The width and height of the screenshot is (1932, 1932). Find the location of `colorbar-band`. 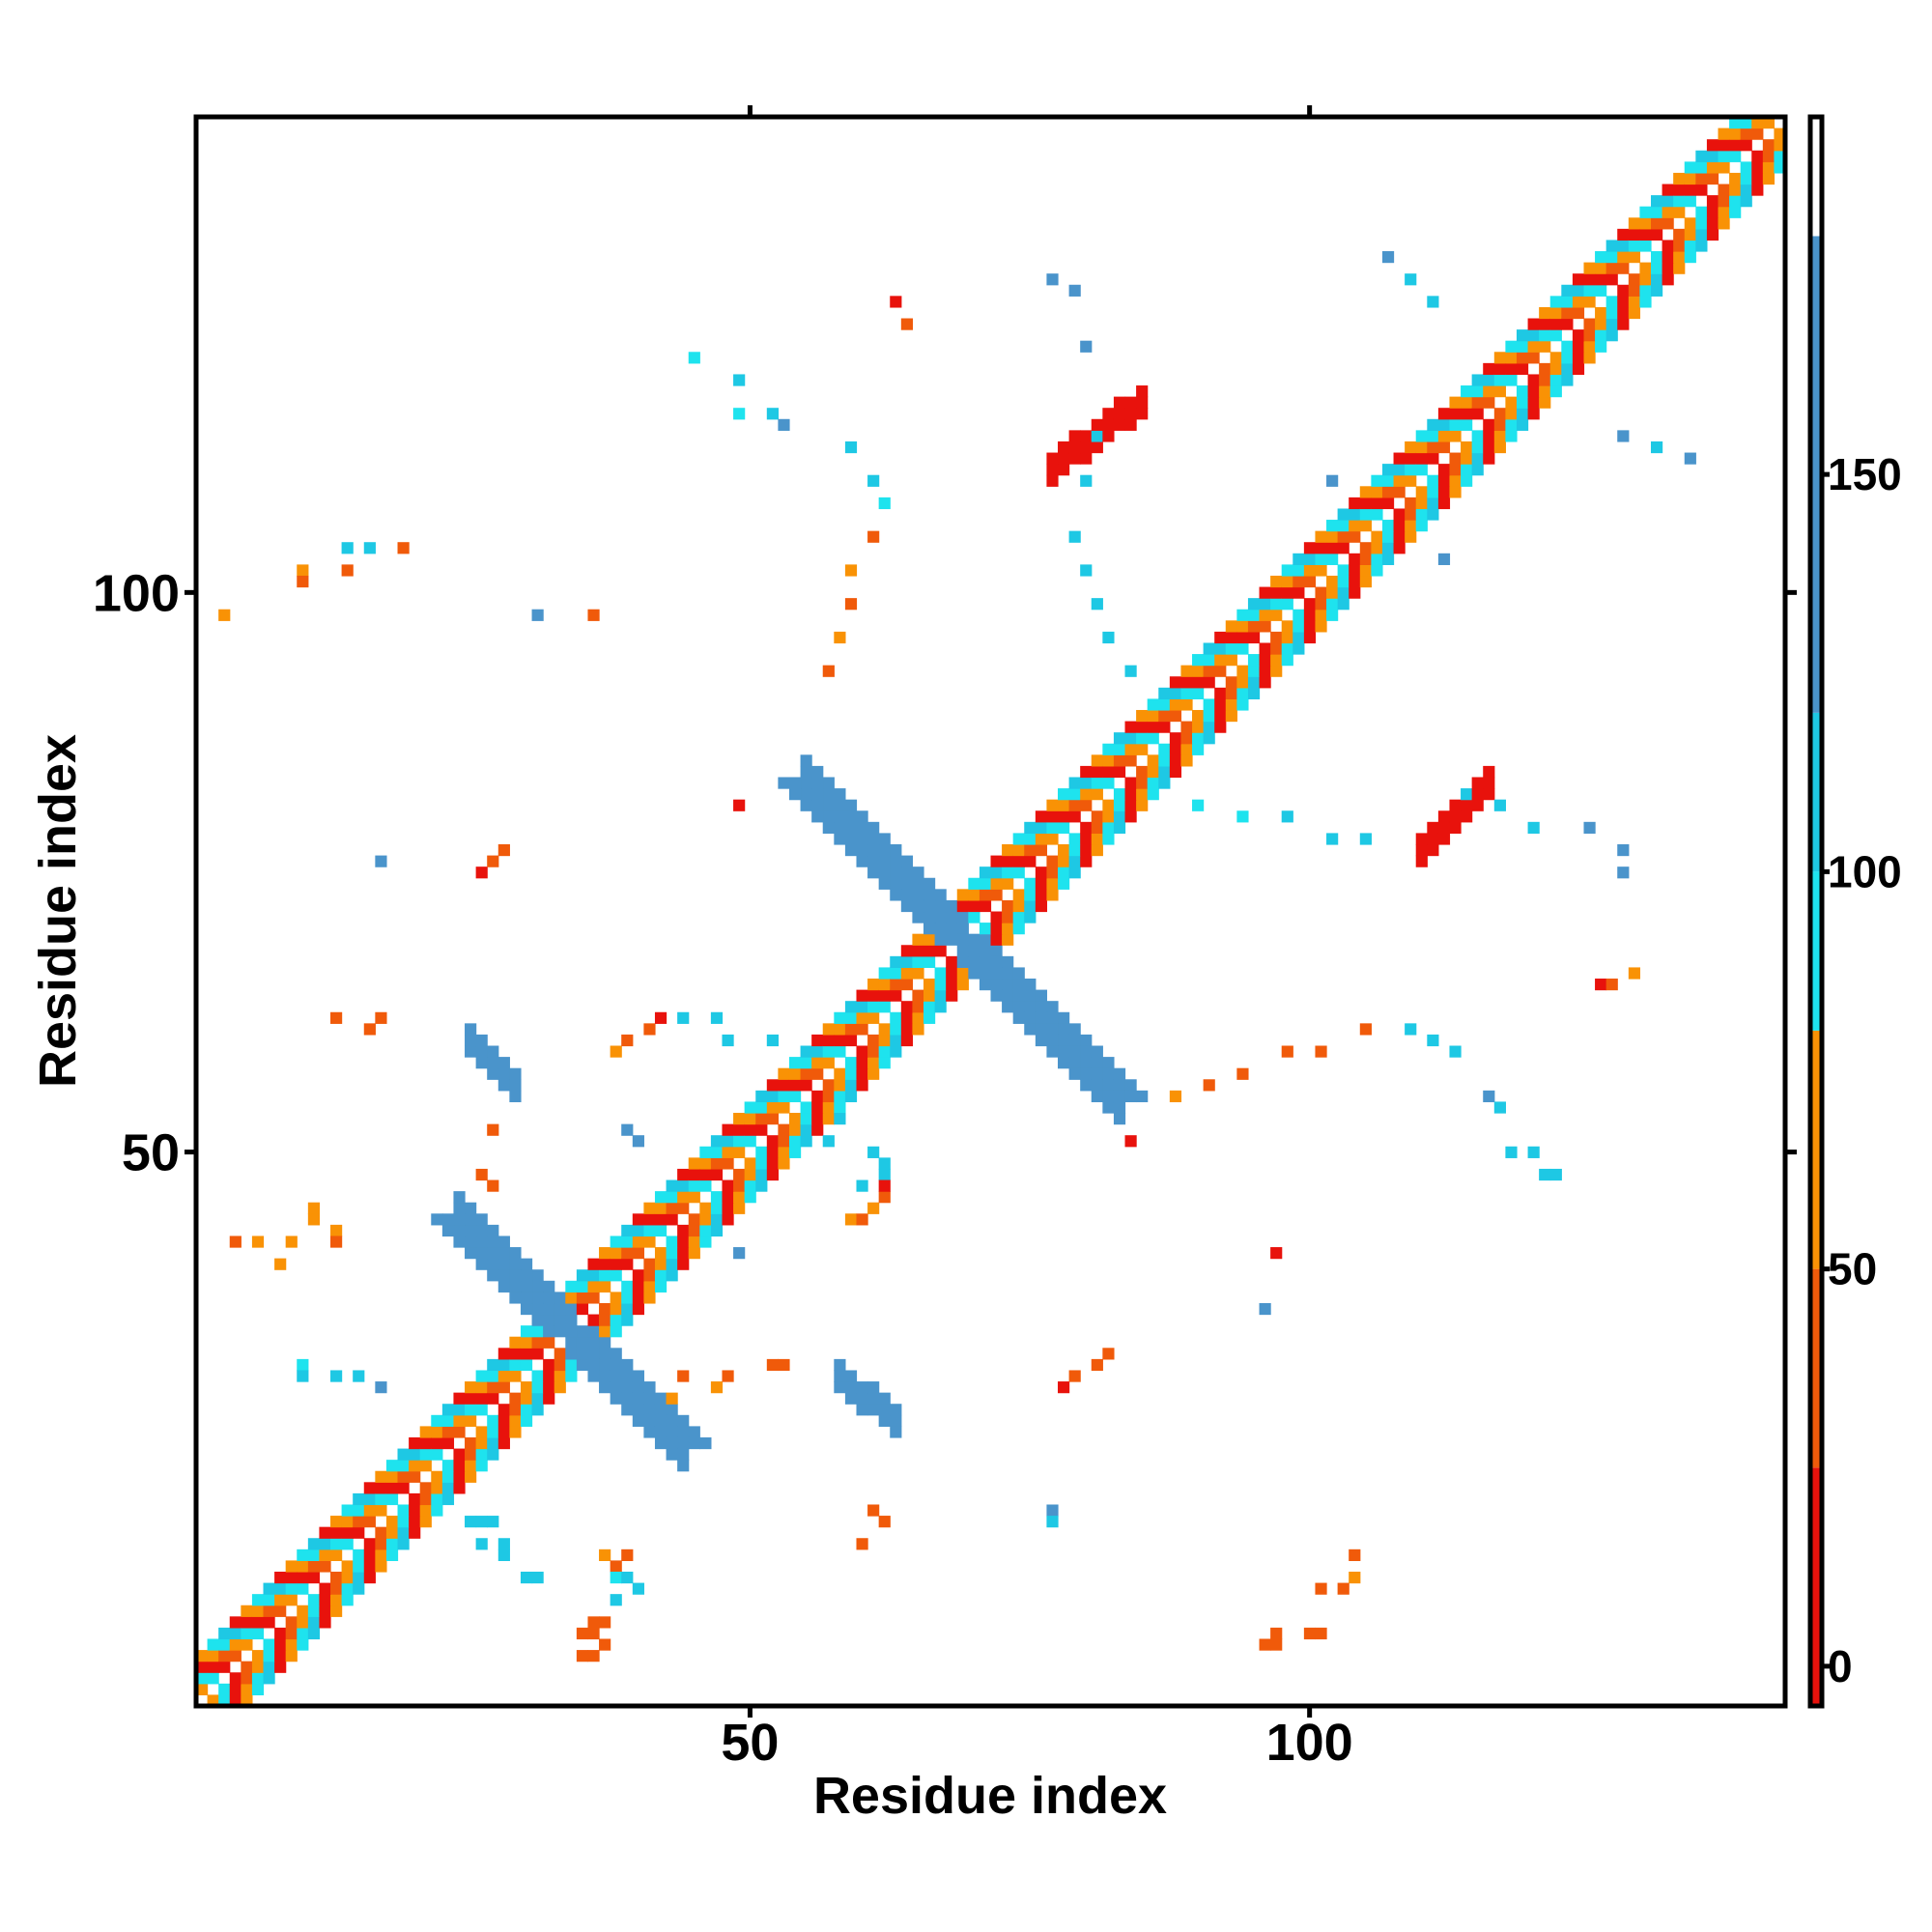

colorbar-band is located at coordinates (1816, 1368).